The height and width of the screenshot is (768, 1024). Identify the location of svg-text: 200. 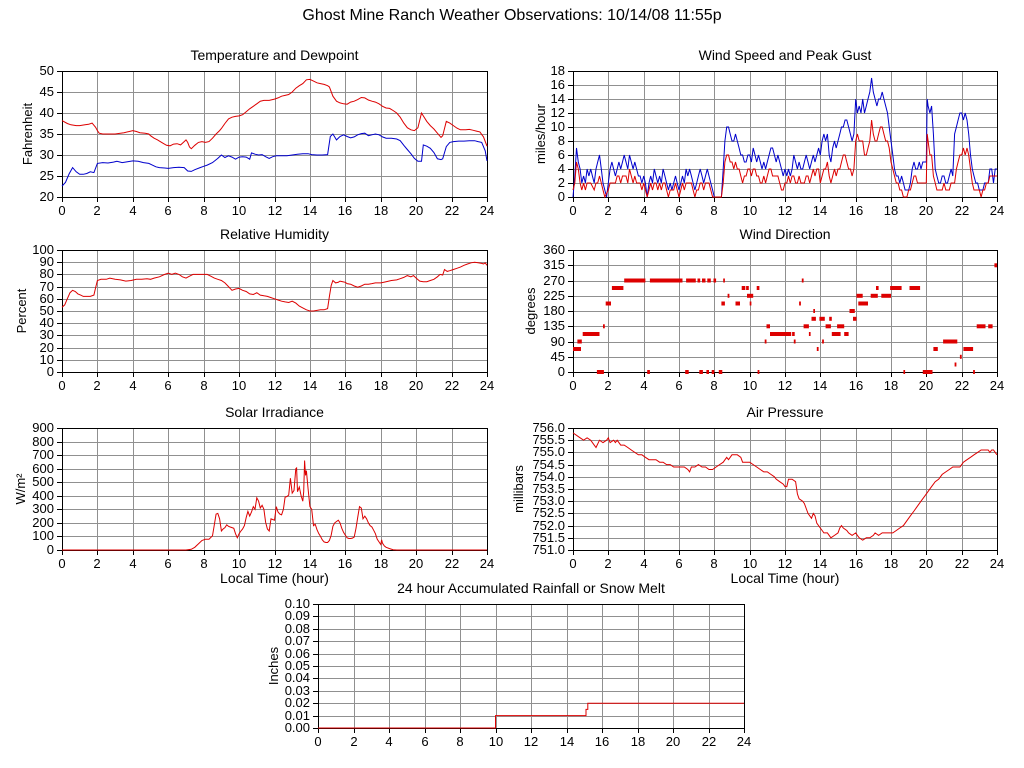
(43, 522).